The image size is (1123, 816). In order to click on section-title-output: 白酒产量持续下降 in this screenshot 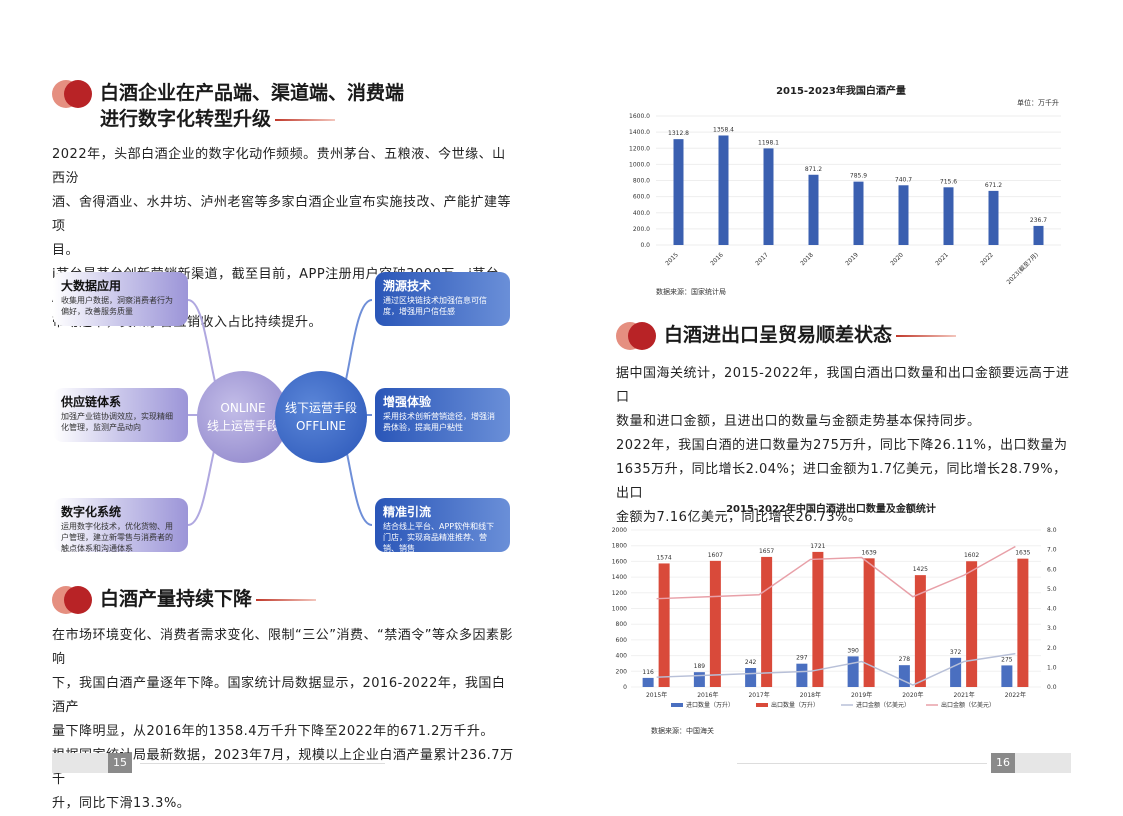, I will do `click(184, 601)`.